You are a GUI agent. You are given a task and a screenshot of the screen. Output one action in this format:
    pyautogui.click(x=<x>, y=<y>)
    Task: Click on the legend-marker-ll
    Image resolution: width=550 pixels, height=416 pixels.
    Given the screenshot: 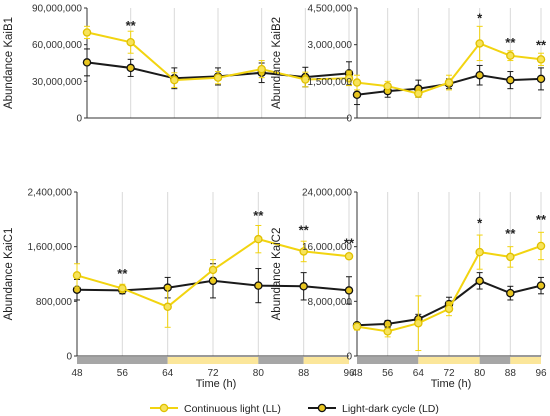 What is the action you would take?
    pyautogui.click(x=164, y=408)
    